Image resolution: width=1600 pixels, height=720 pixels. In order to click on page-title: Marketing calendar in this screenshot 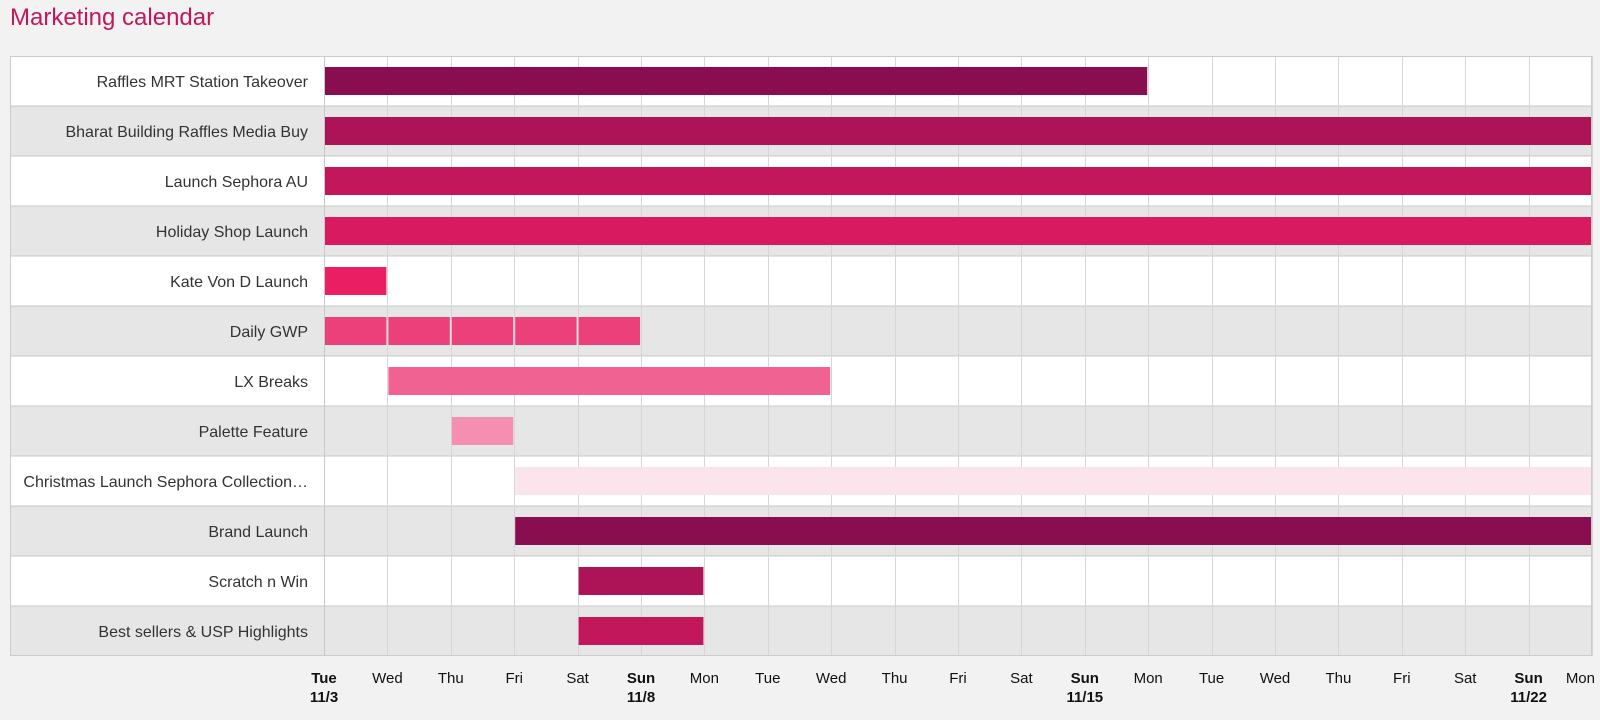, I will do `click(112, 17)`.